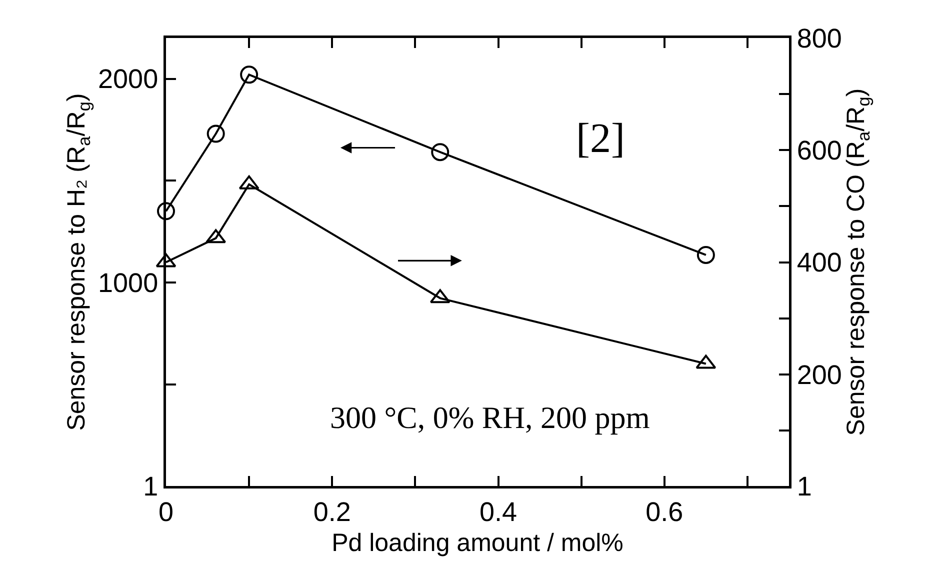 This screenshot has width=927, height=583. Describe the element at coordinates (819, 151) in the screenshot. I see `y2-tick-label: 600` at that location.